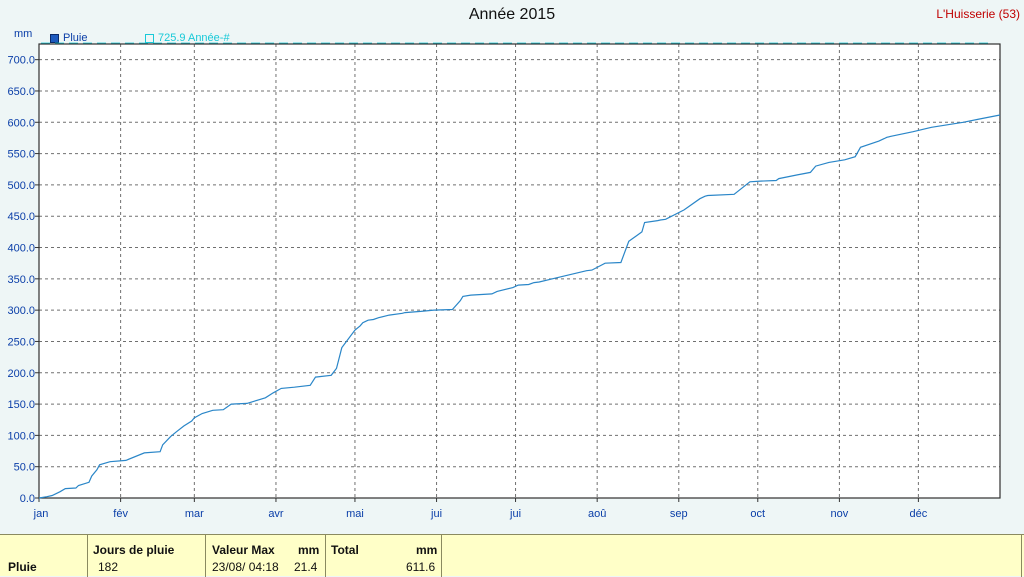 This screenshot has width=1024, height=577. I want to click on legend-swatch-pluie, so click(54, 38).